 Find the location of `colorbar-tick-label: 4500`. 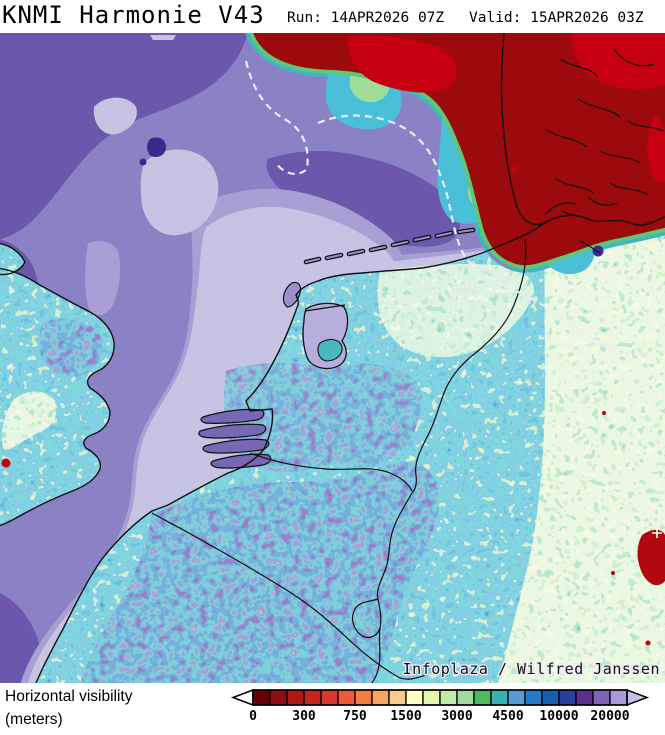

colorbar-tick-label: 4500 is located at coordinates (507, 716).